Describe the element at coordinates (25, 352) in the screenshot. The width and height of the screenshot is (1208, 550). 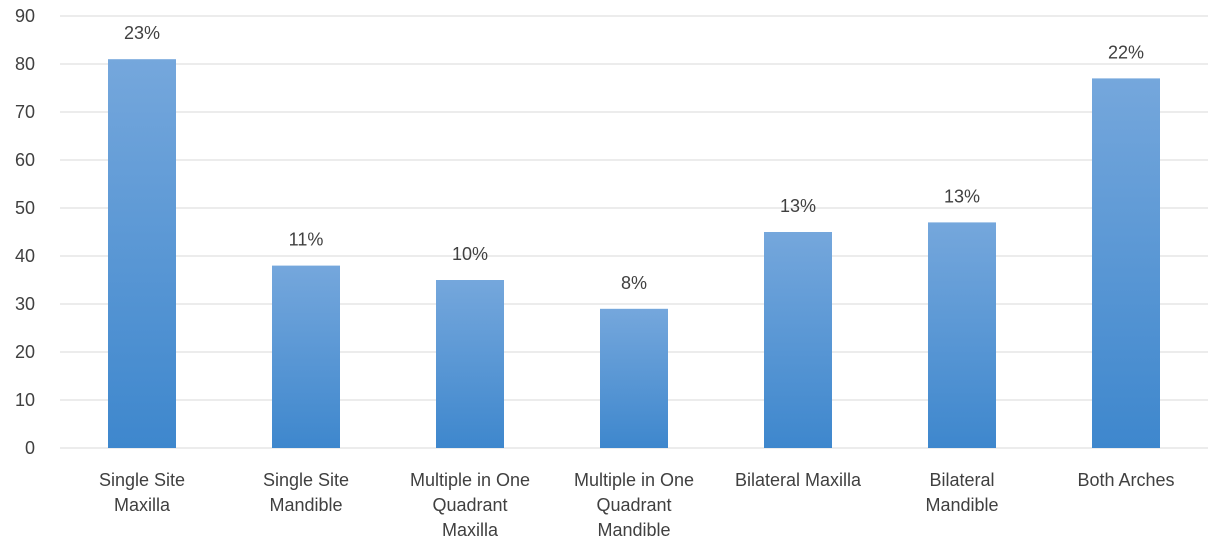
I see `y-tick-label: 20` at that location.